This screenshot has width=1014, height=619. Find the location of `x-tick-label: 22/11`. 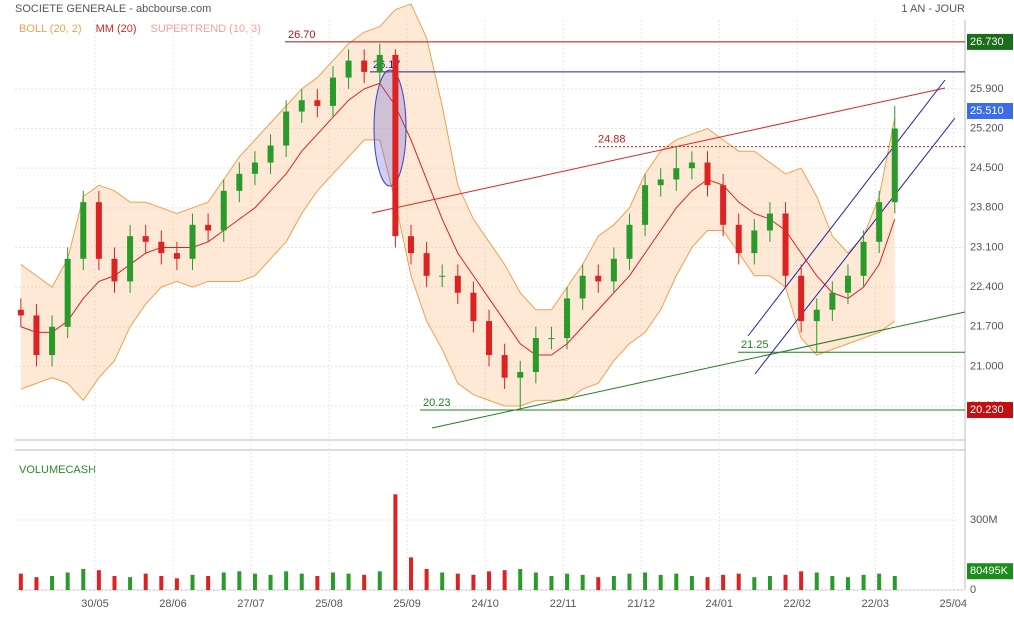

x-tick-label: 22/11 is located at coordinates (563, 604).